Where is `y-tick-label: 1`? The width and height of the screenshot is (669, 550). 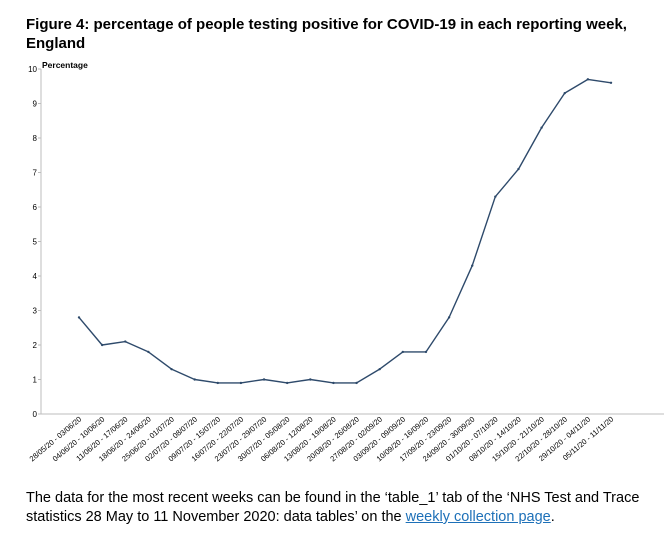 y-tick-label: 1 is located at coordinates (35, 380).